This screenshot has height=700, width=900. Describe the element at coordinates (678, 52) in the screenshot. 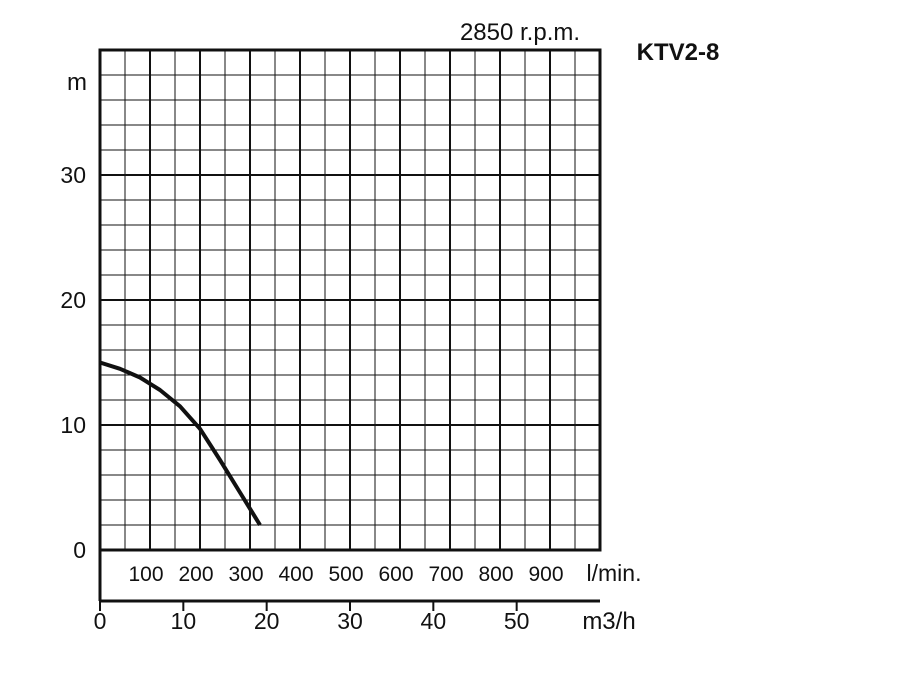

I see `model-label: KTV2-8` at that location.